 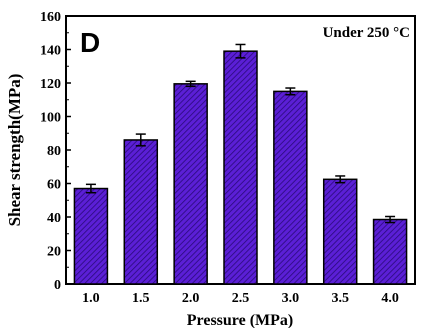 I want to click on x-axis-label: Pressure (MPa), so click(x=240, y=320).